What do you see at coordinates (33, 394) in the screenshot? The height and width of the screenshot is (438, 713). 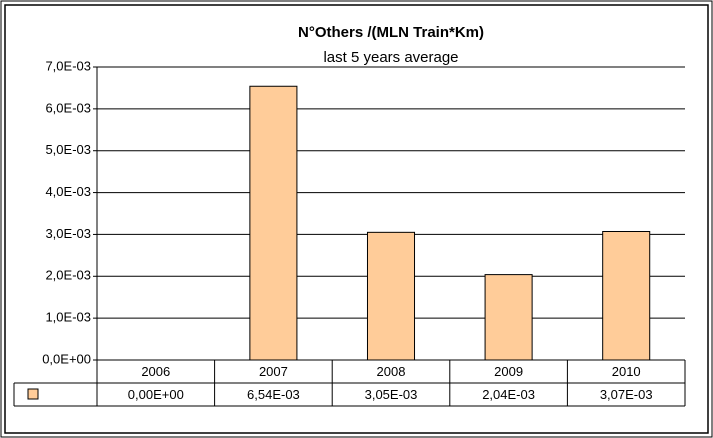 I see `legend-key` at bounding box center [33, 394].